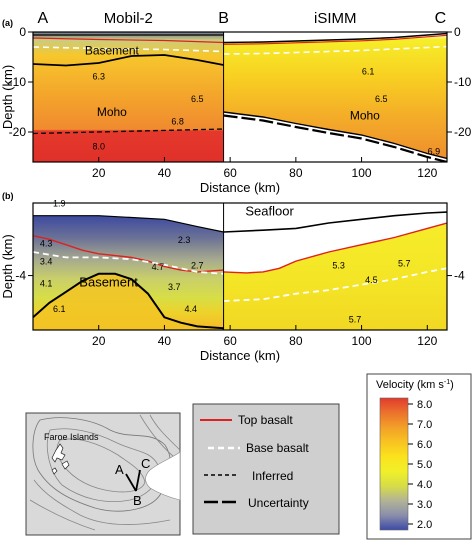  Describe the element at coordinates (269, 211) in the screenshot. I see `seafloor-label: Seafloor` at that location.